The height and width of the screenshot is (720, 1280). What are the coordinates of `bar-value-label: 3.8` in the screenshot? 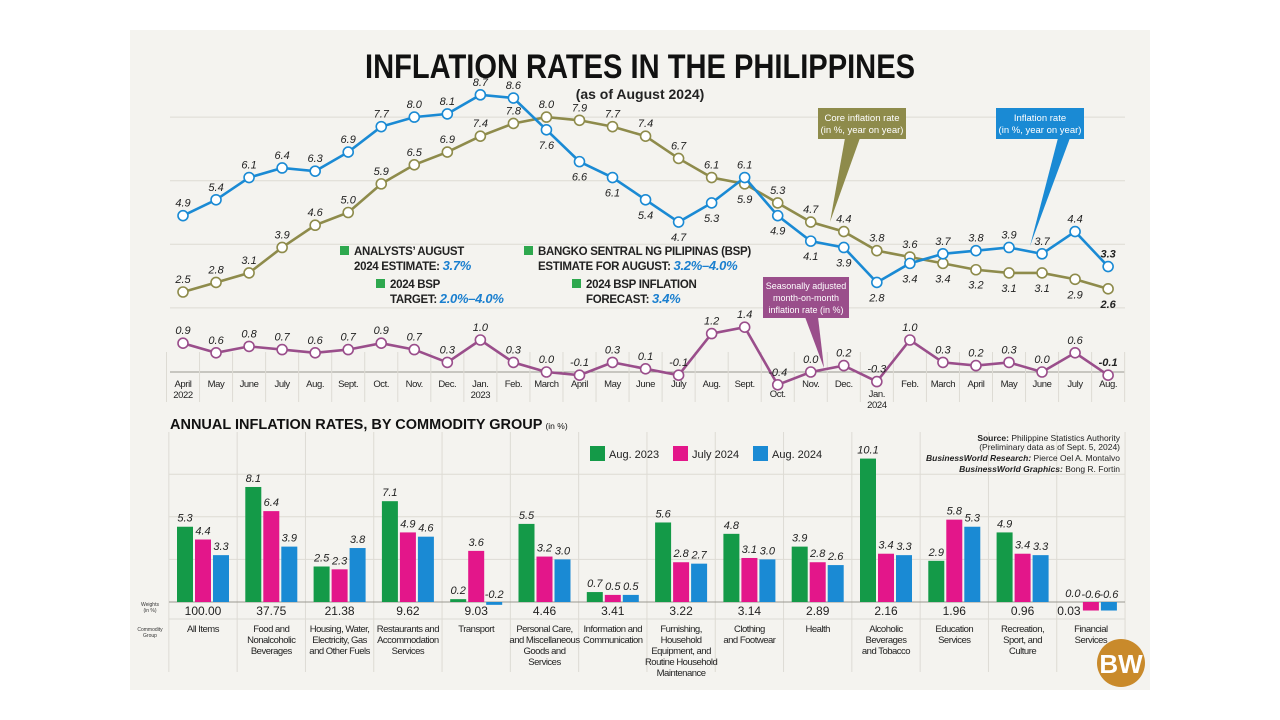 It's located at (358, 540).